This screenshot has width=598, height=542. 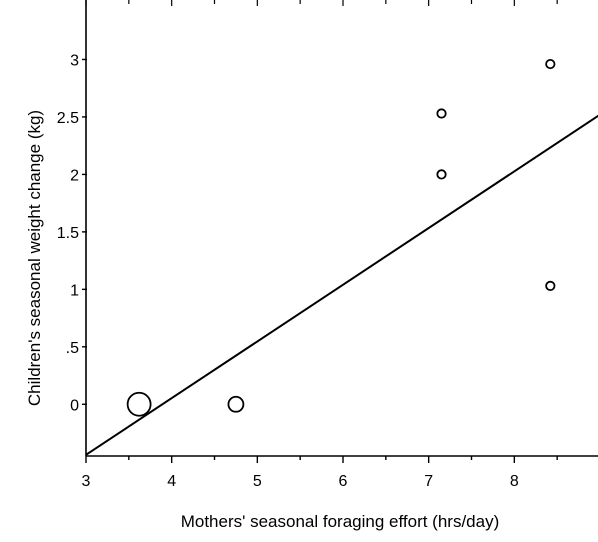 What do you see at coordinates (514, 481) in the screenshot?
I see `x-tick-label: 8` at bounding box center [514, 481].